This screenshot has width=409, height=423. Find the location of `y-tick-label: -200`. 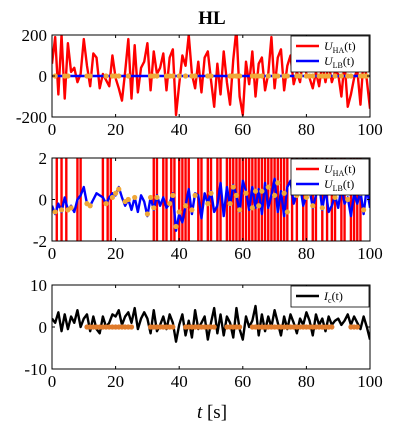

y-tick-label: -200 is located at coordinates (31, 117).